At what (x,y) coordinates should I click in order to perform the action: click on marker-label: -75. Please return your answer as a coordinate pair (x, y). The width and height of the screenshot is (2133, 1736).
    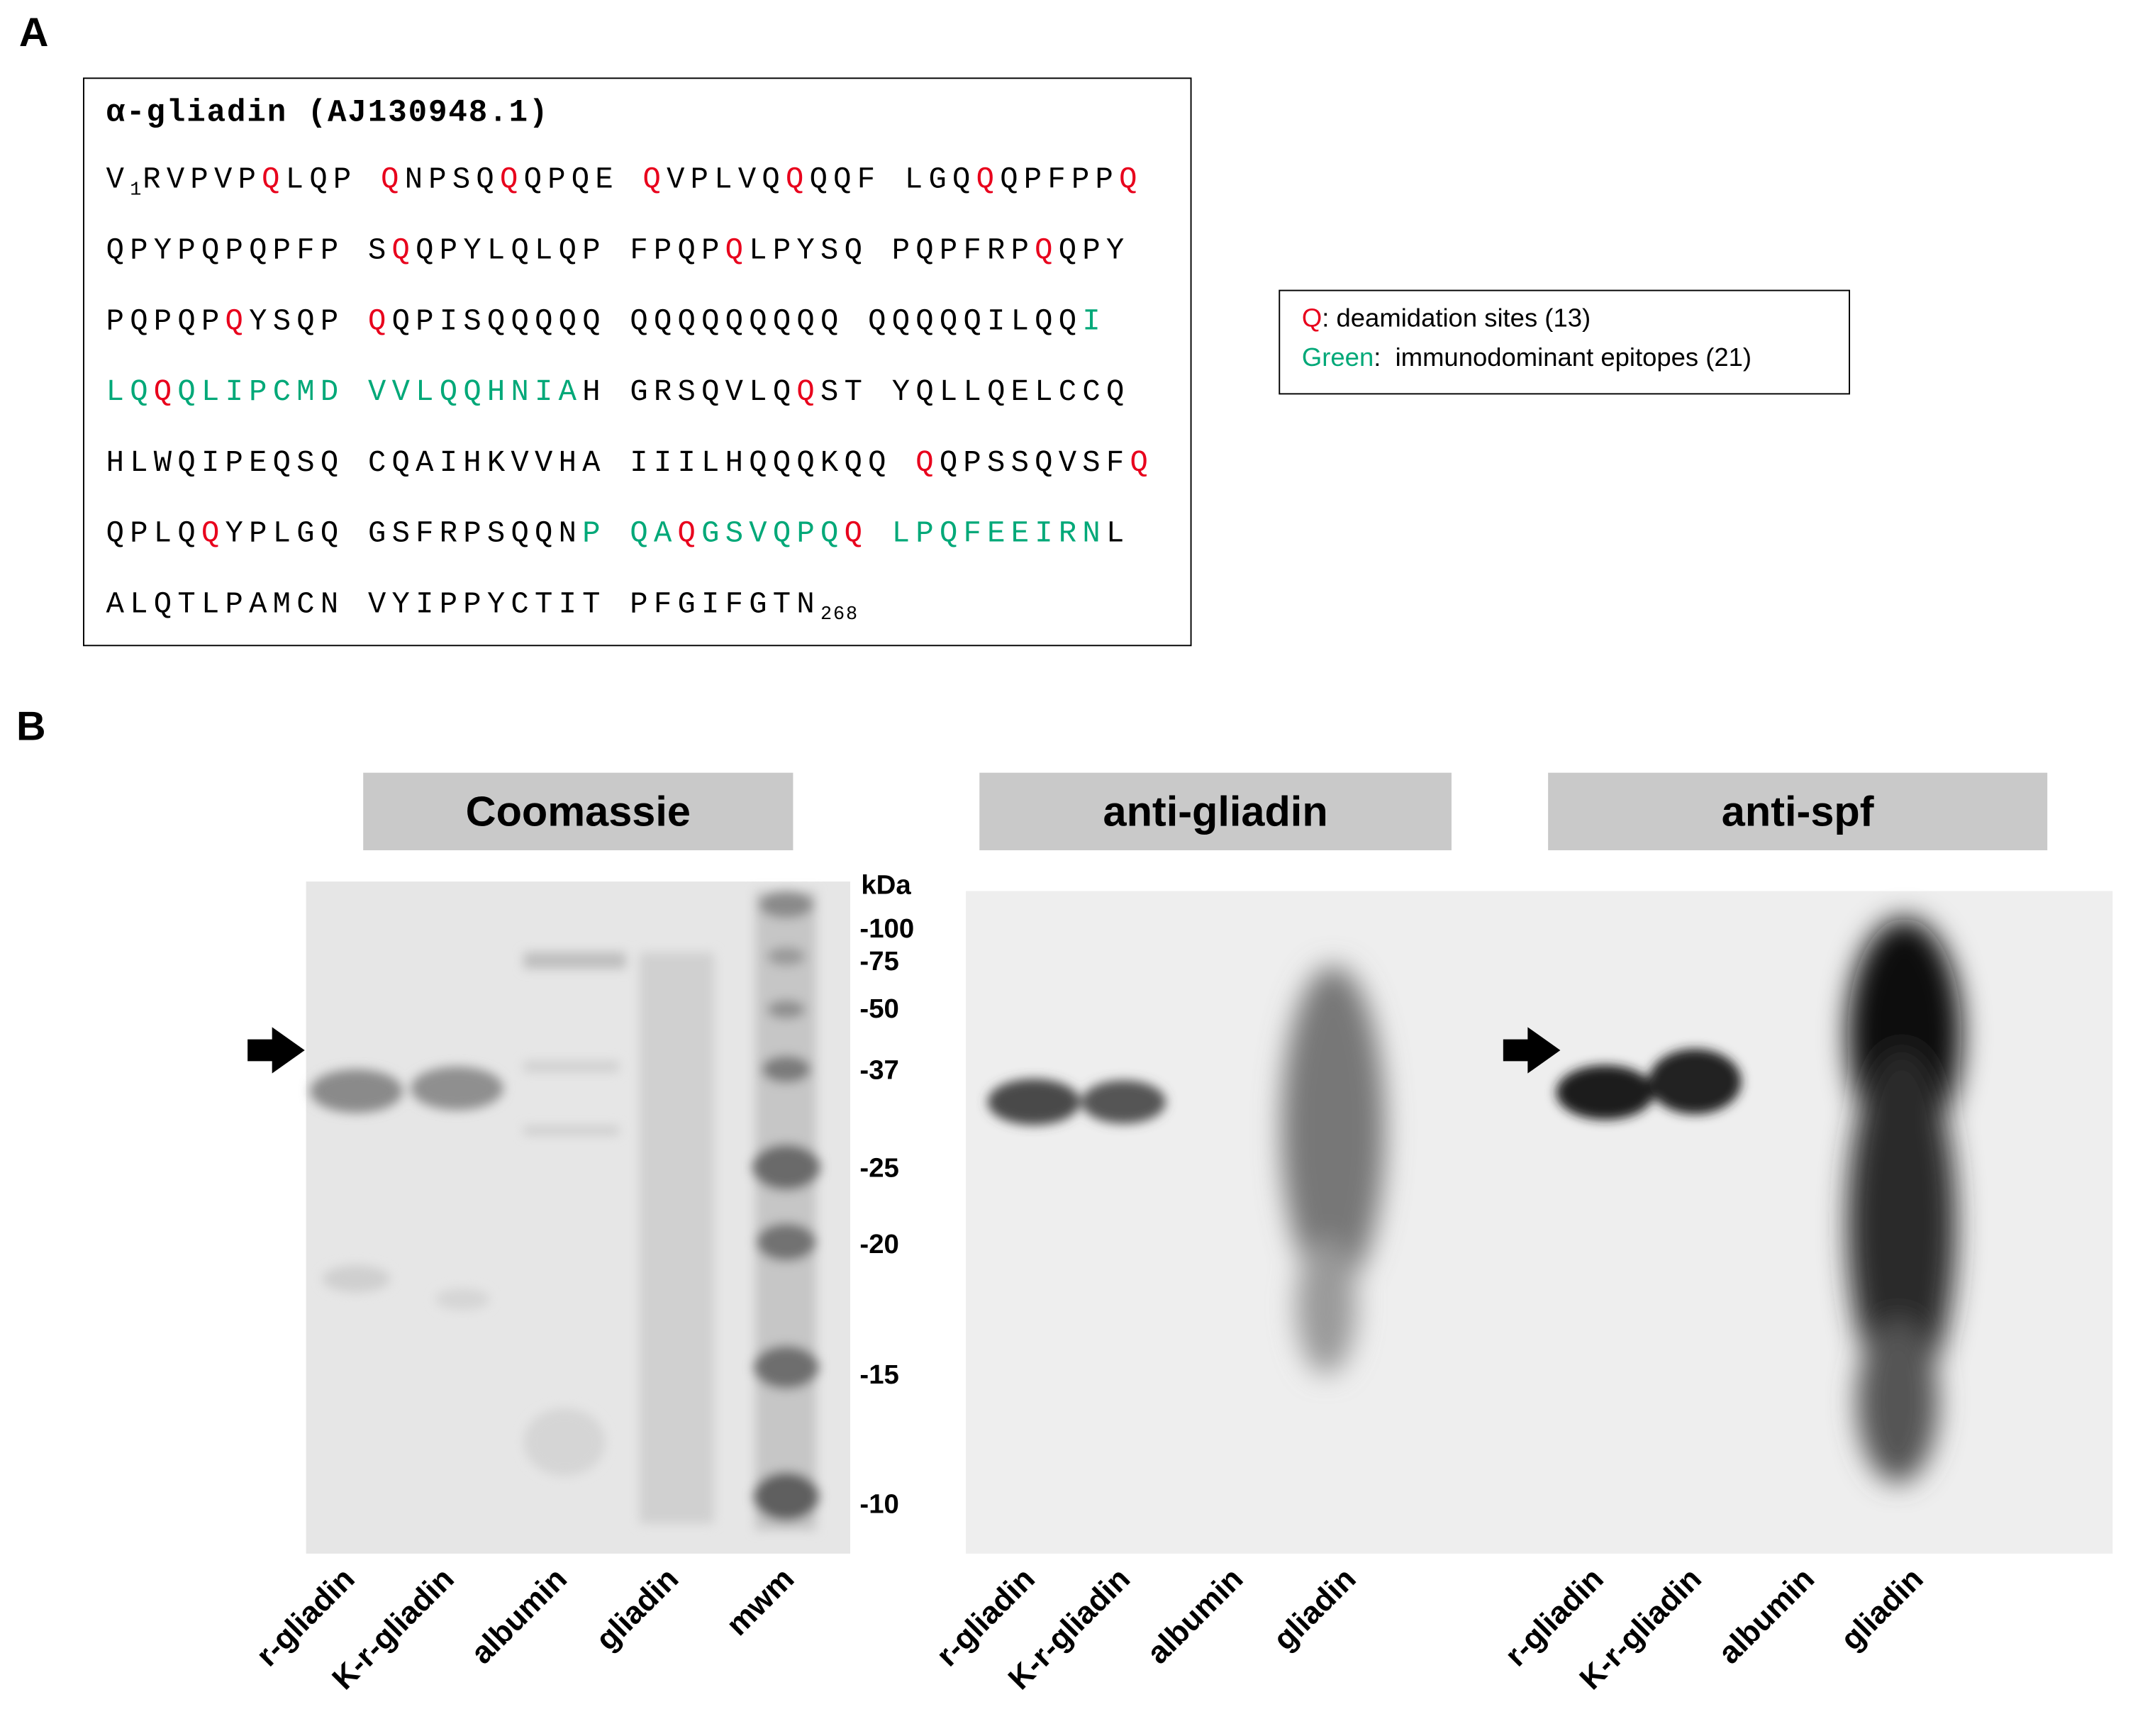
    Looking at the image, I should click on (878, 961).